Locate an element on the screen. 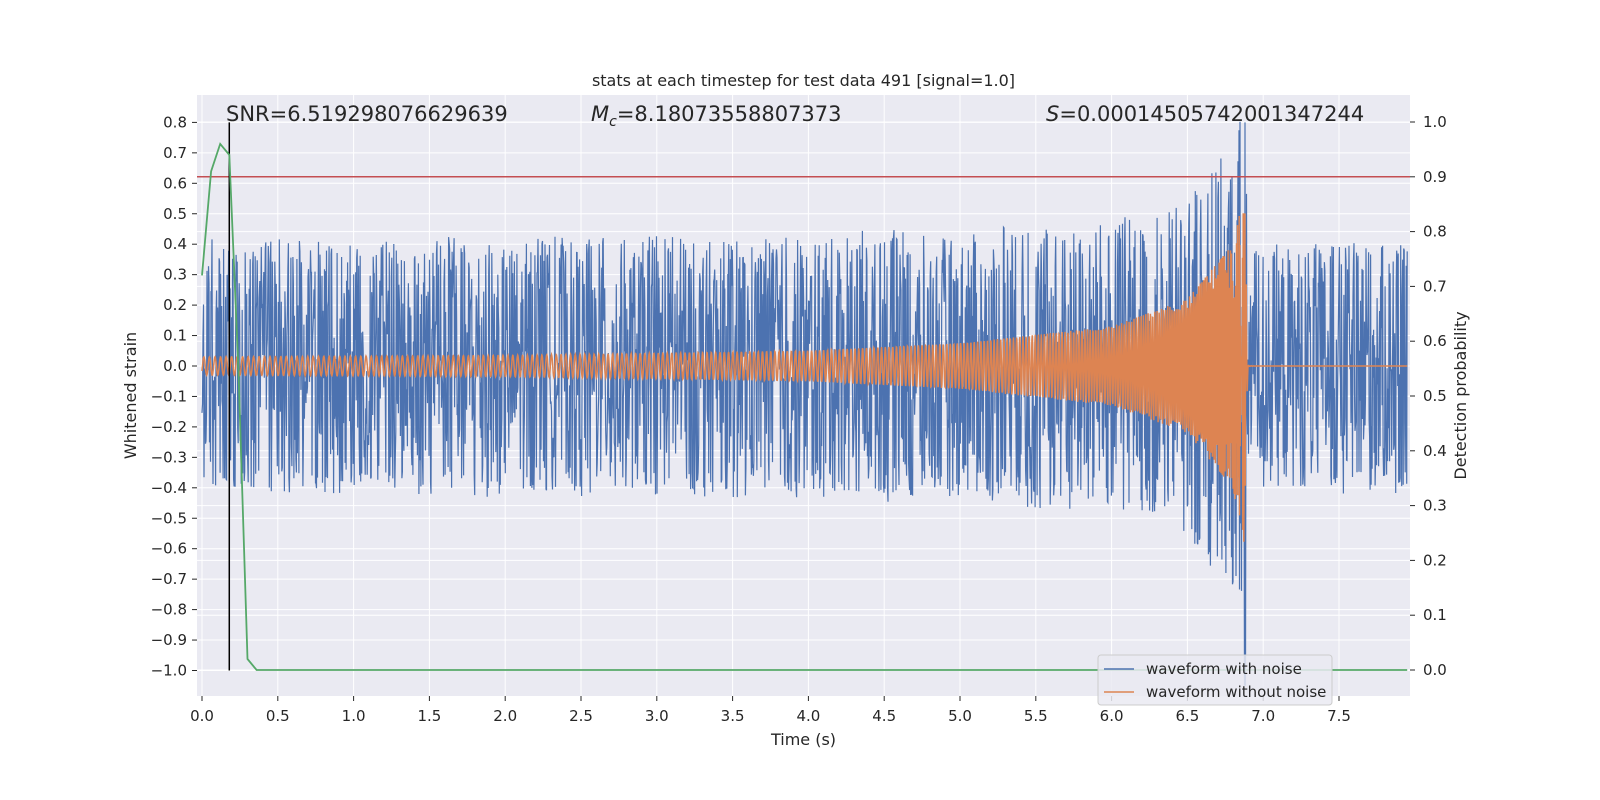 Image resolution: width=1600 pixels, height=800 pixels. x-tick-label: 1.0 is located at coordinates (354, 716).